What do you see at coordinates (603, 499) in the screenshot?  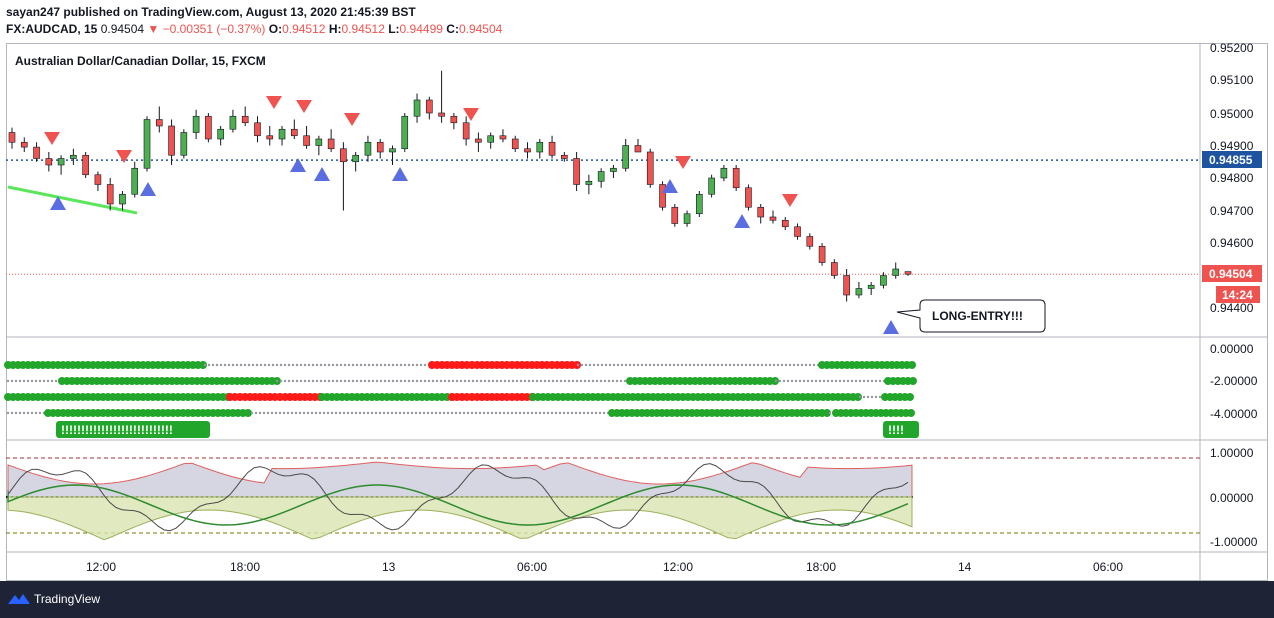 I see `bands-oscillator-pane` at bounding box center [603, 499].